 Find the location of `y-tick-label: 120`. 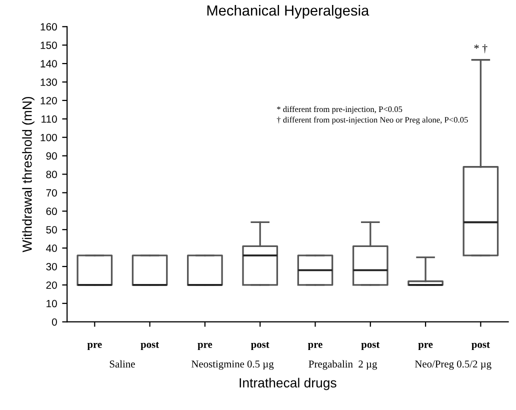

y-tick-label: 120 is located at coordinates (48, 100).